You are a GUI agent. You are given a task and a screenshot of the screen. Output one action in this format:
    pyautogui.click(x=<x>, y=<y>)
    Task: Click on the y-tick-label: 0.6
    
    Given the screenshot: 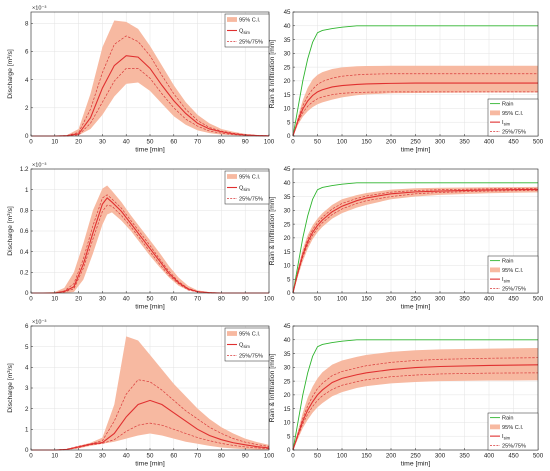 What is the action you would take?
    pyautogui.click(x=24, y=231)
    